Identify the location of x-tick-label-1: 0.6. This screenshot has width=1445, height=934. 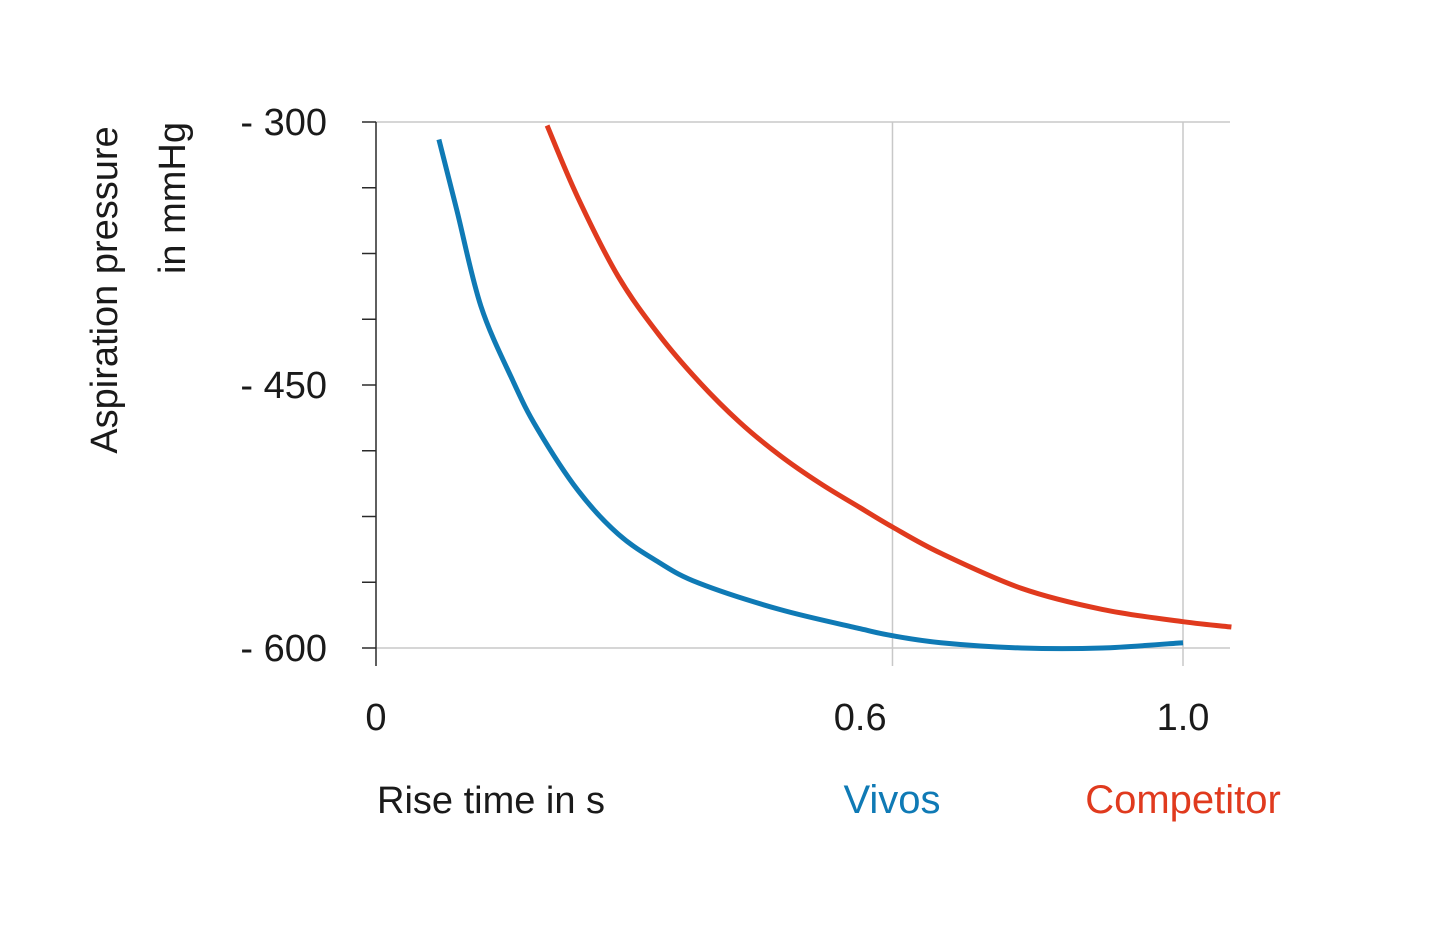
(860, 718).